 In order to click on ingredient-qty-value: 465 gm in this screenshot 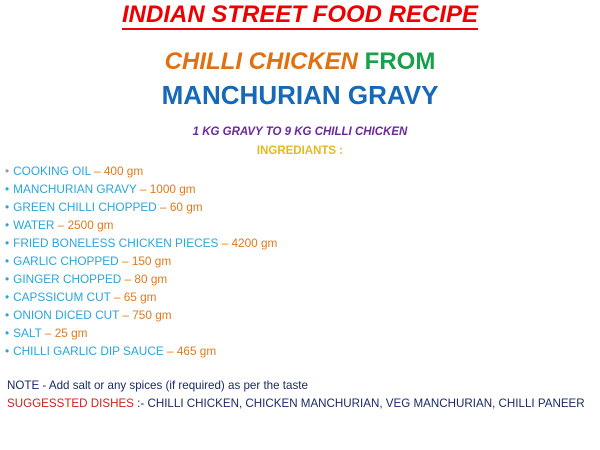, I will do `click(196, 351)`.